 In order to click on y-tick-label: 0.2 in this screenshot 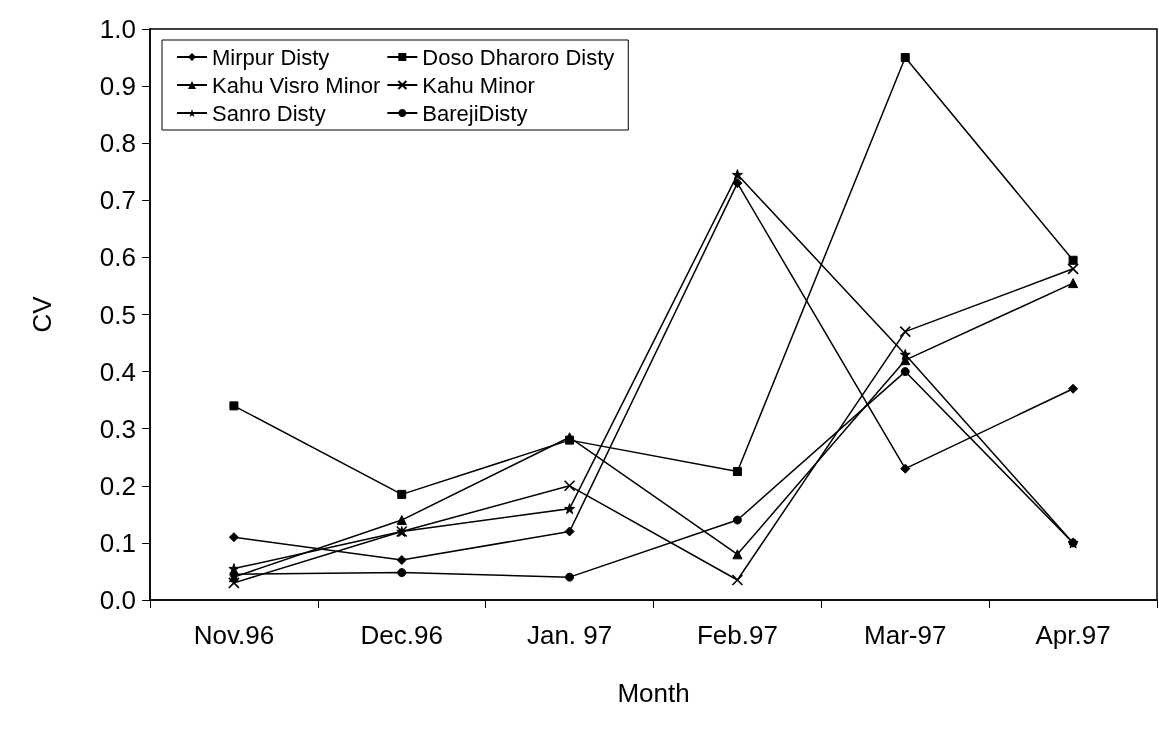, I will do `click(117, 485)`.